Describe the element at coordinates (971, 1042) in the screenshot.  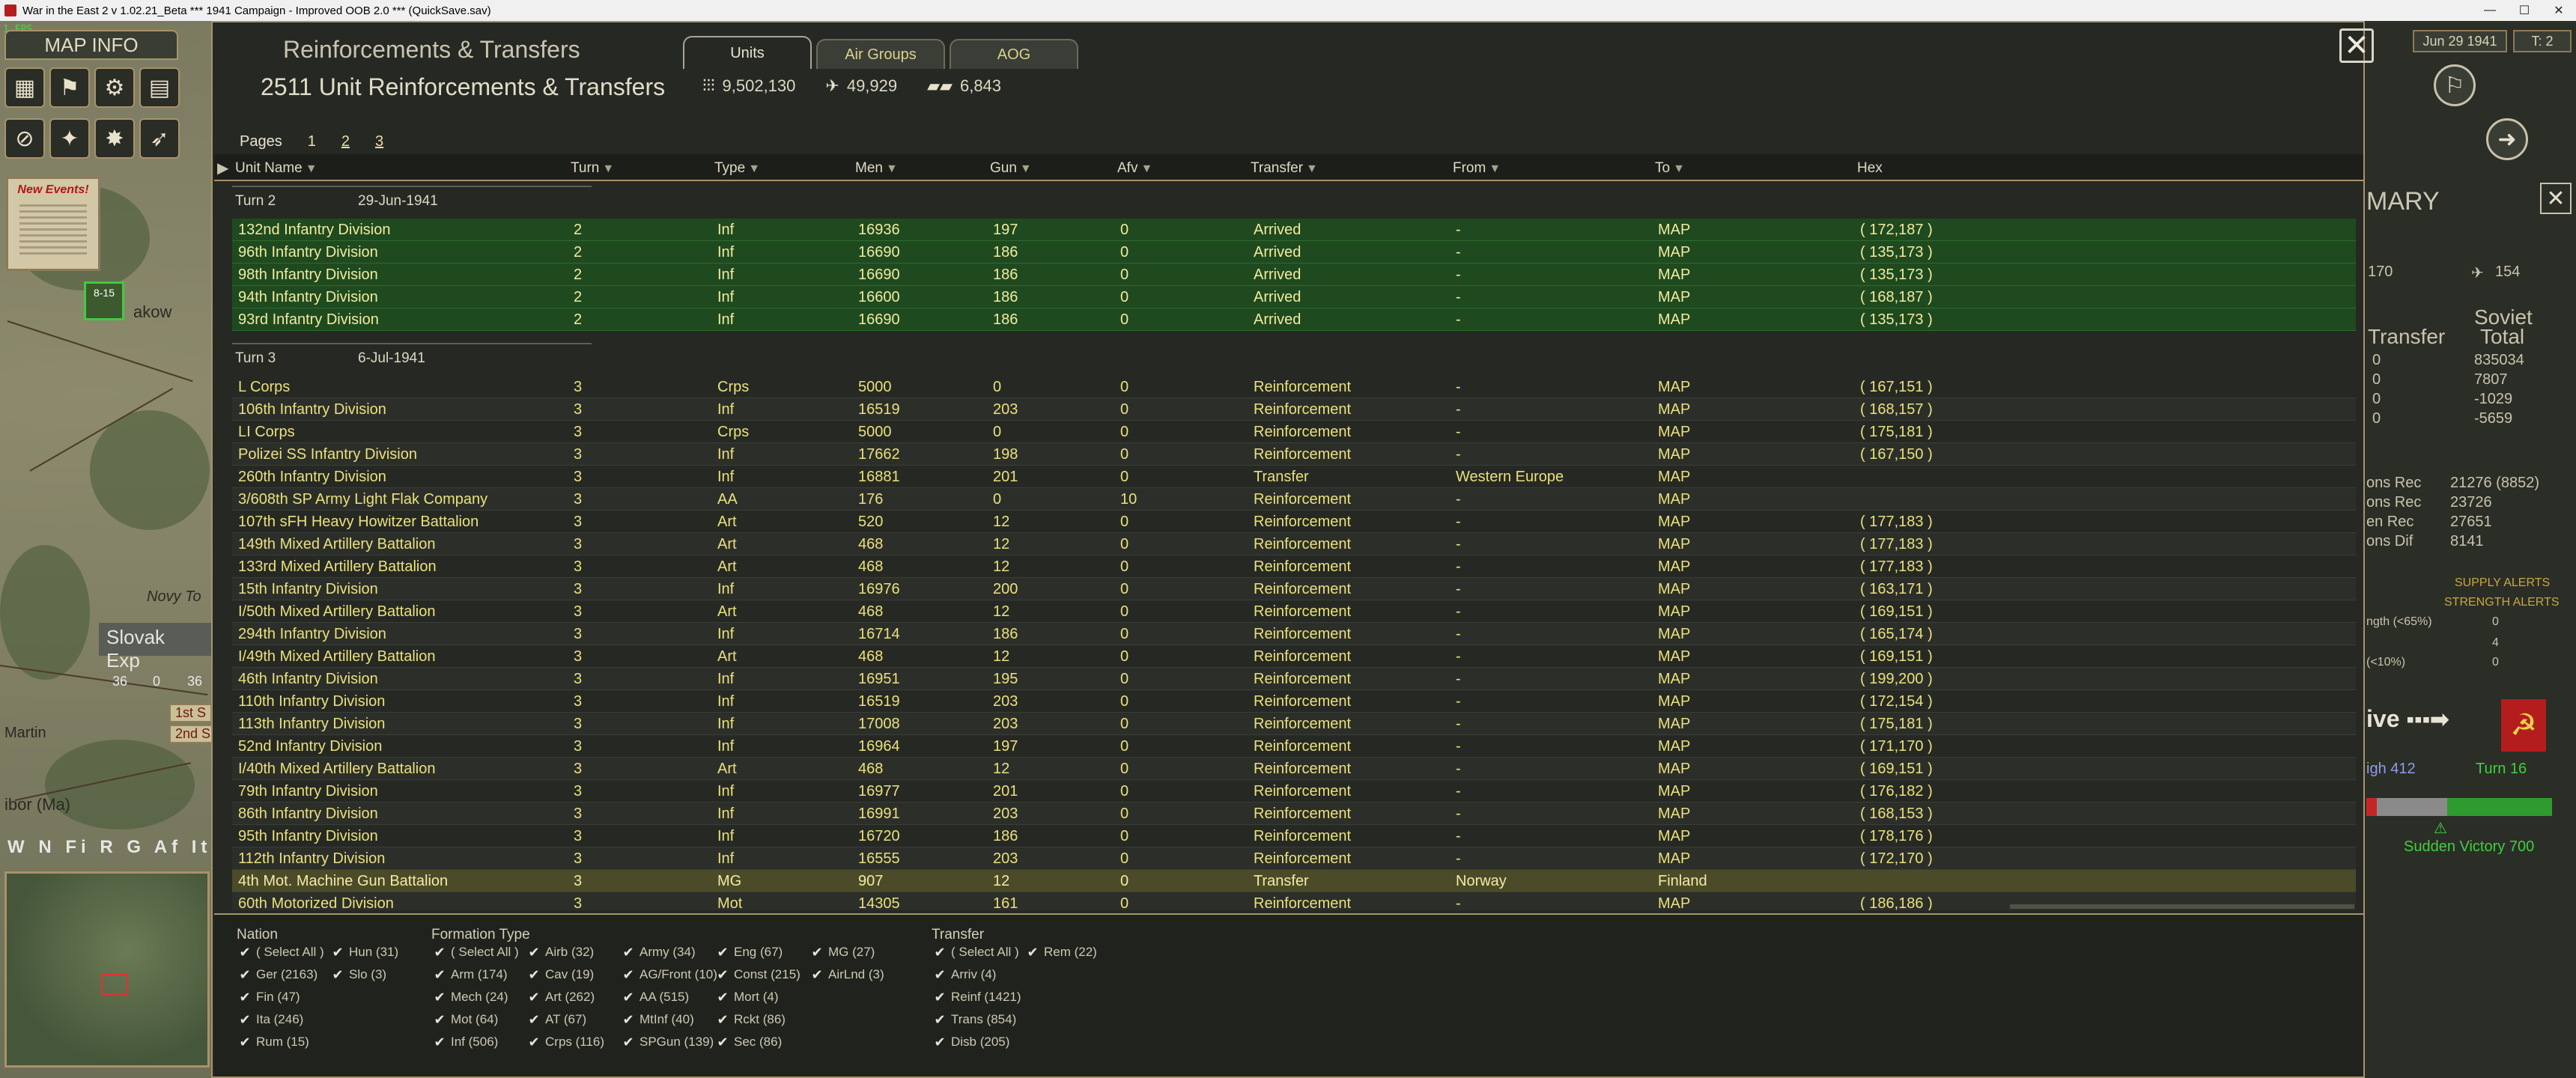
I see `filter-checkbox-transfer: ✔ Disb (205)` at that location.